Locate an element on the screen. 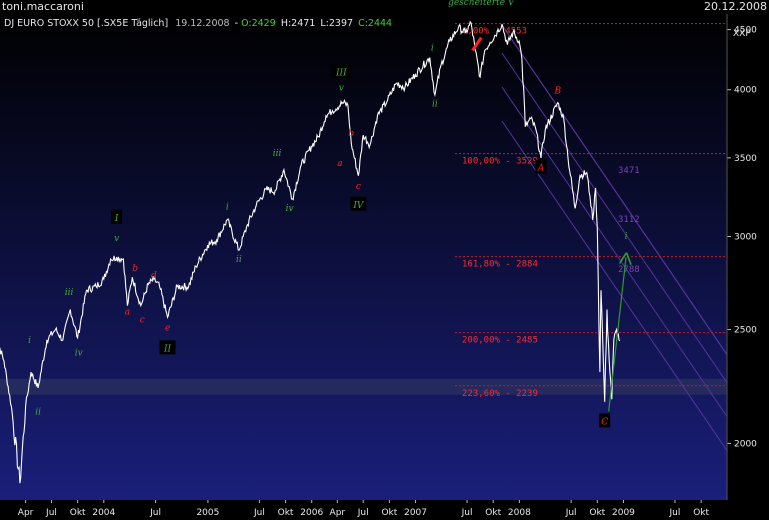  wave-label: IV is located at coordinates (358, 206).